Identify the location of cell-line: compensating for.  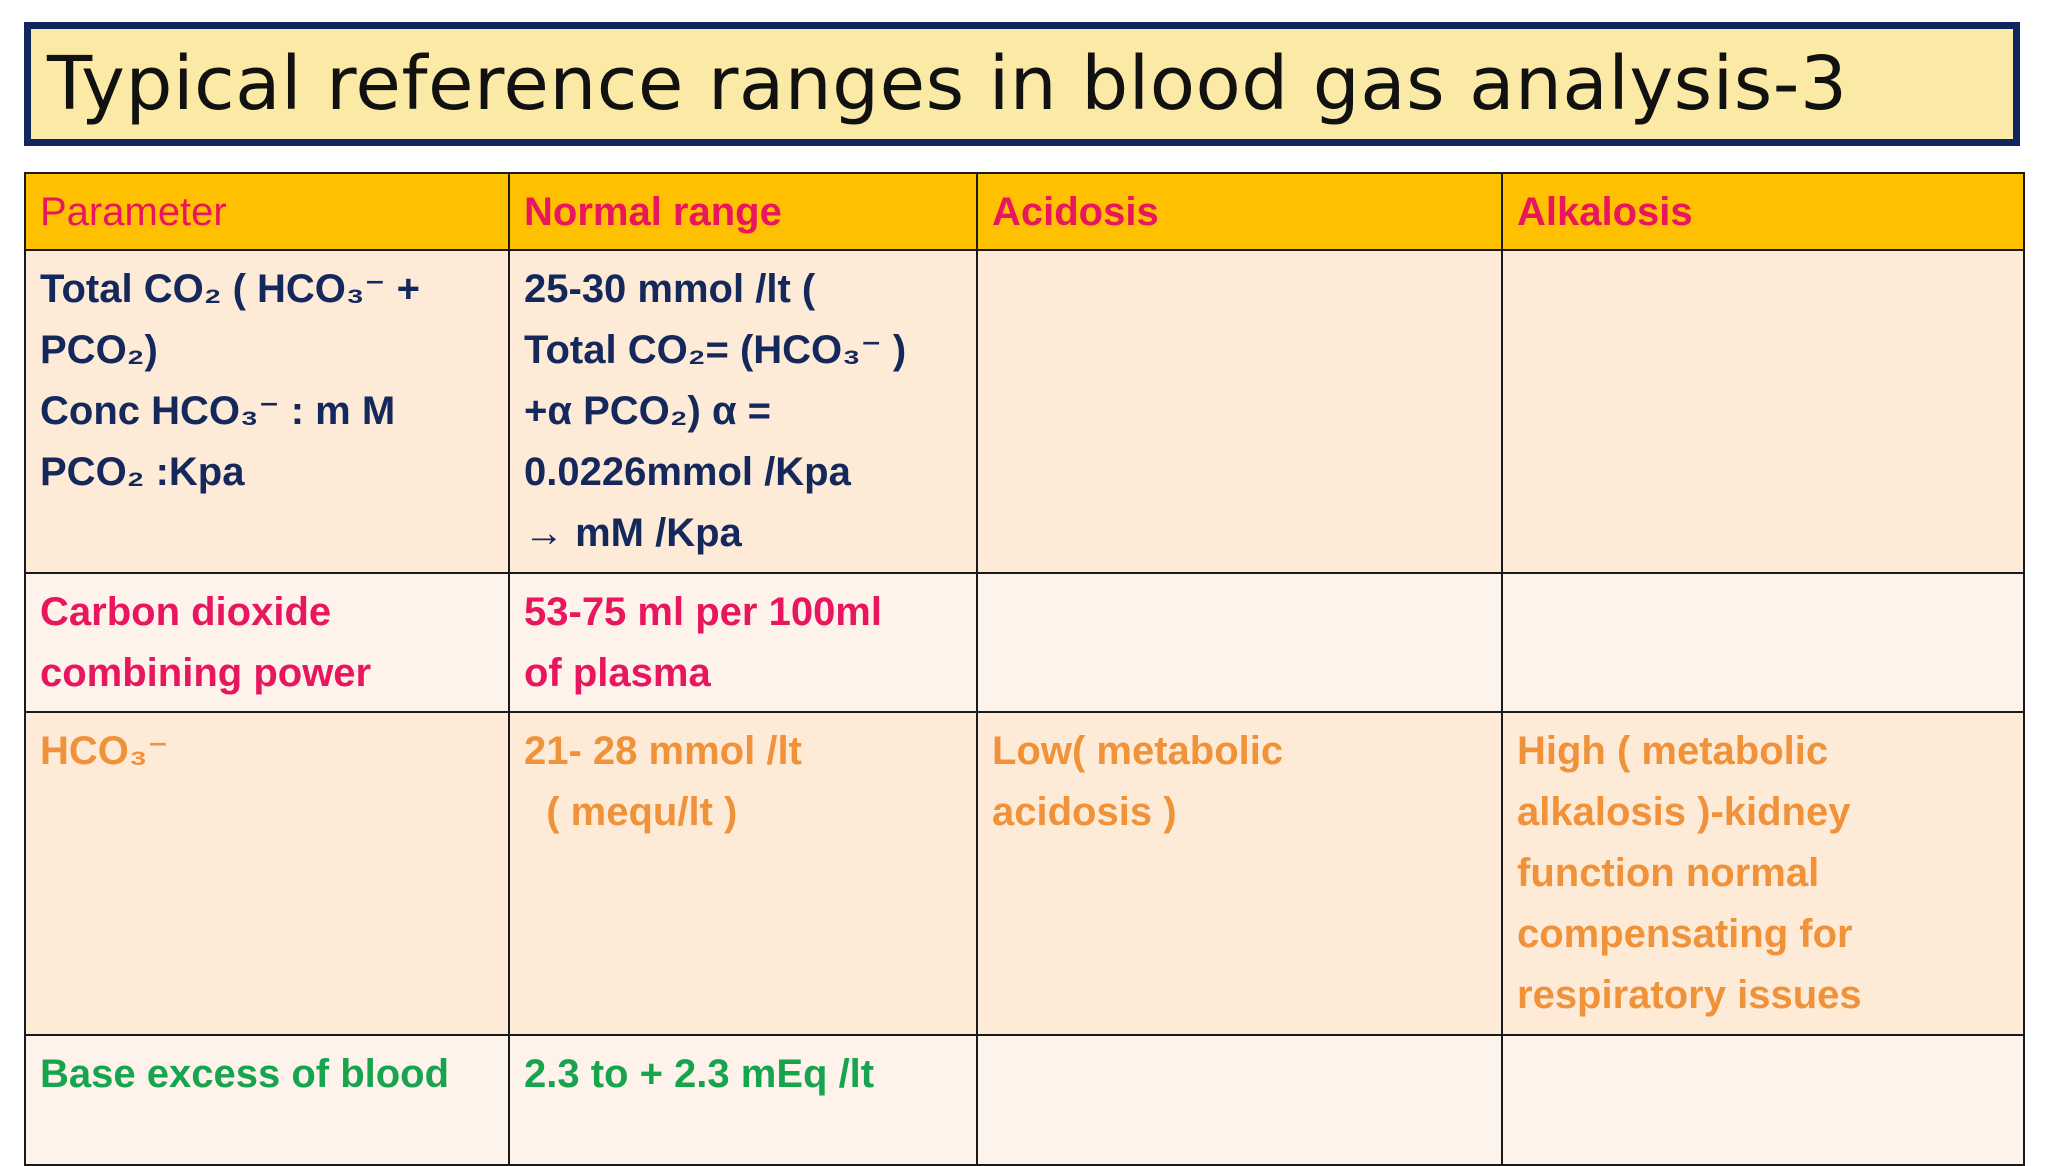
(1685, 934).